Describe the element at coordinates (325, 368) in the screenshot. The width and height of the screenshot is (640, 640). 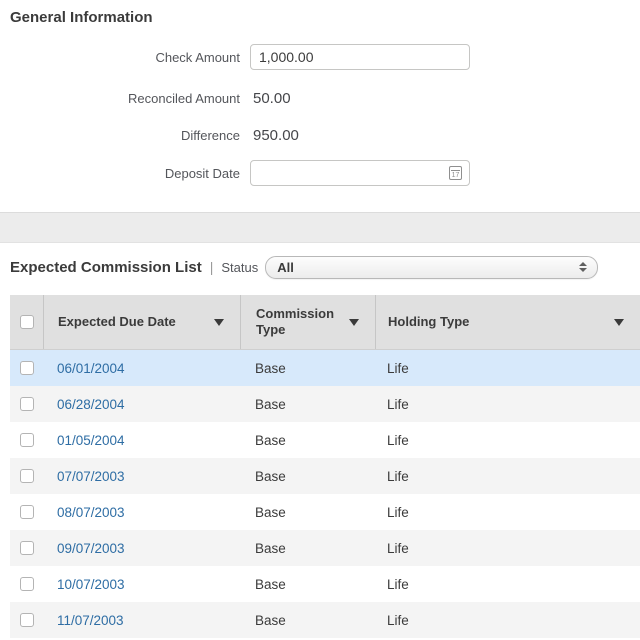
I see `table-row: 06/01/2004 Base Life` at that location.